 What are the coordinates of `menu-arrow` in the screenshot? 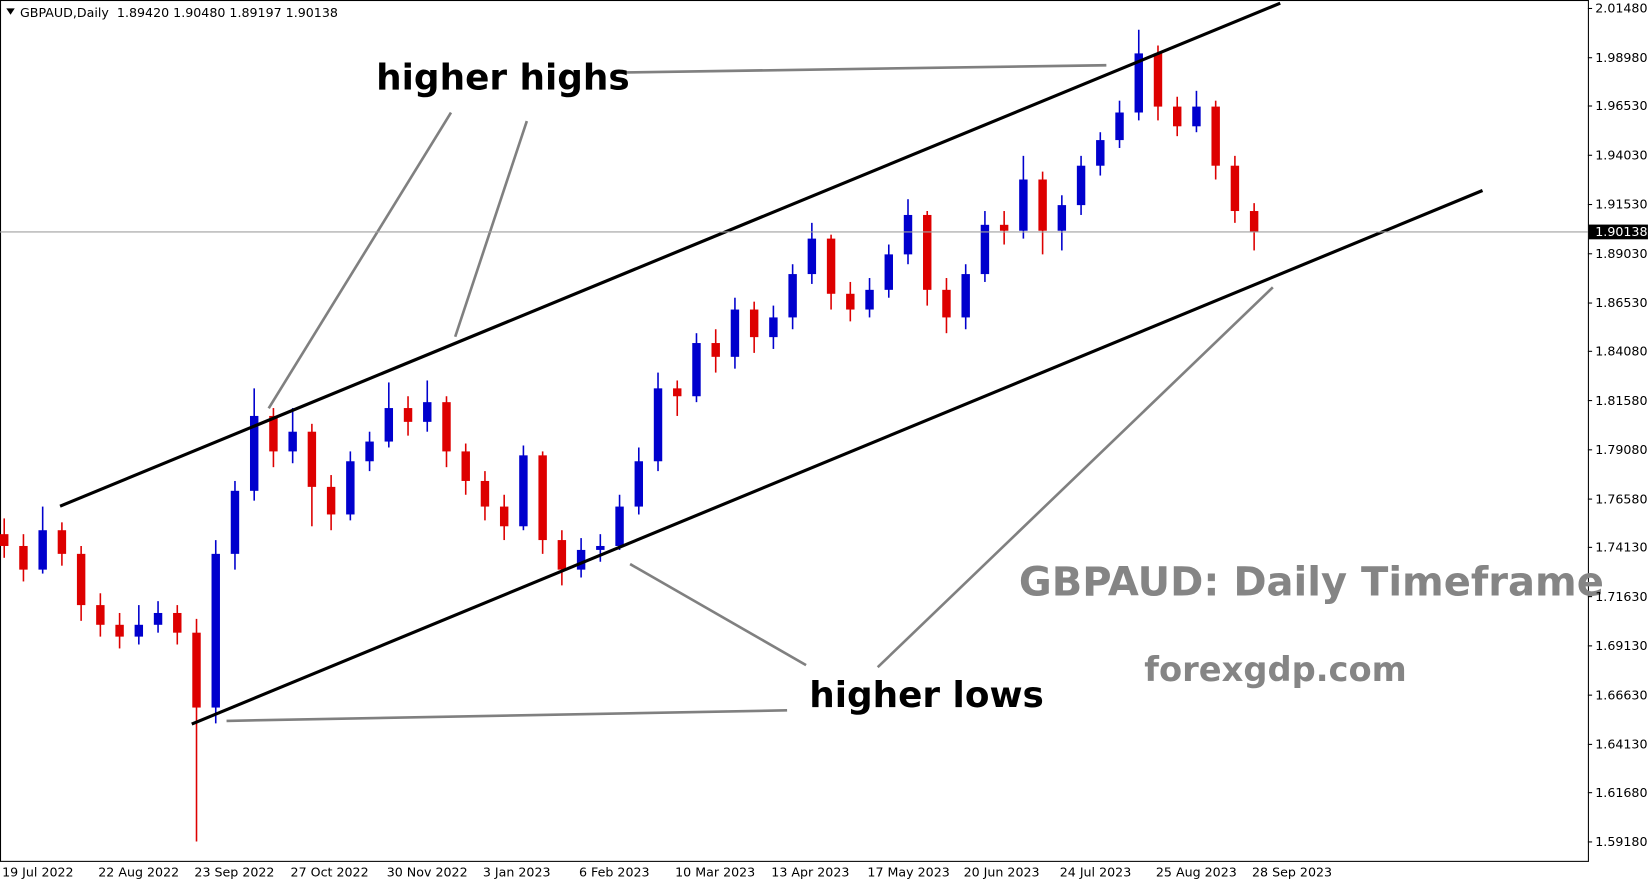 It's located at (10, 11).